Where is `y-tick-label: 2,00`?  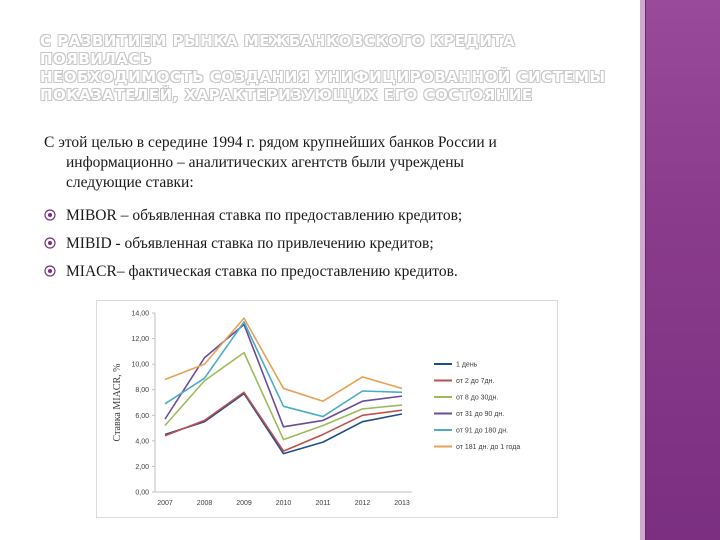 y-tick-label: 2,00 is located at coordinates (142, 467).